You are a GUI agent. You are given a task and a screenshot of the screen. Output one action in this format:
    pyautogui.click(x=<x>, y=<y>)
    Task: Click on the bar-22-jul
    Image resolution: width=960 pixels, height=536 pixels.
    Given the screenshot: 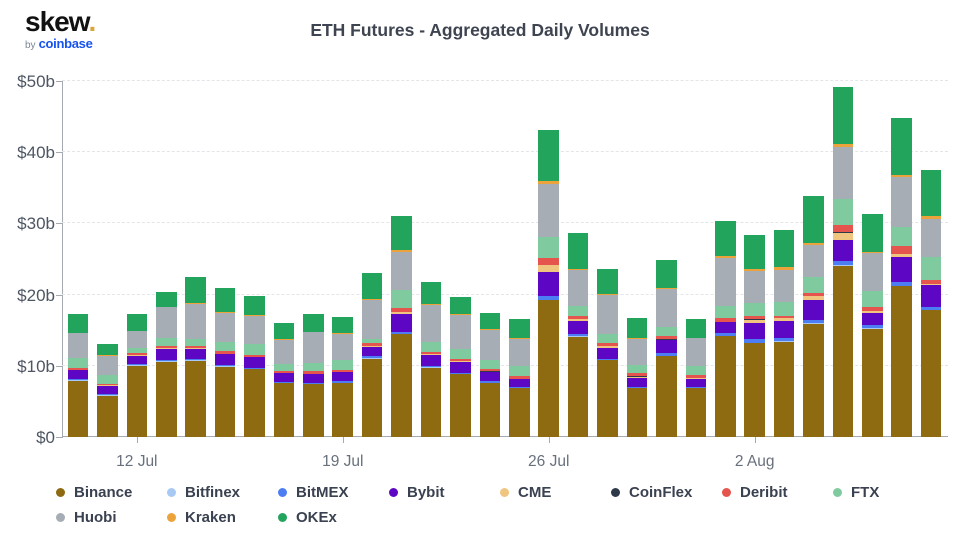 What is the action you would take?
    pyautogui.click(x=431, y=359)
    